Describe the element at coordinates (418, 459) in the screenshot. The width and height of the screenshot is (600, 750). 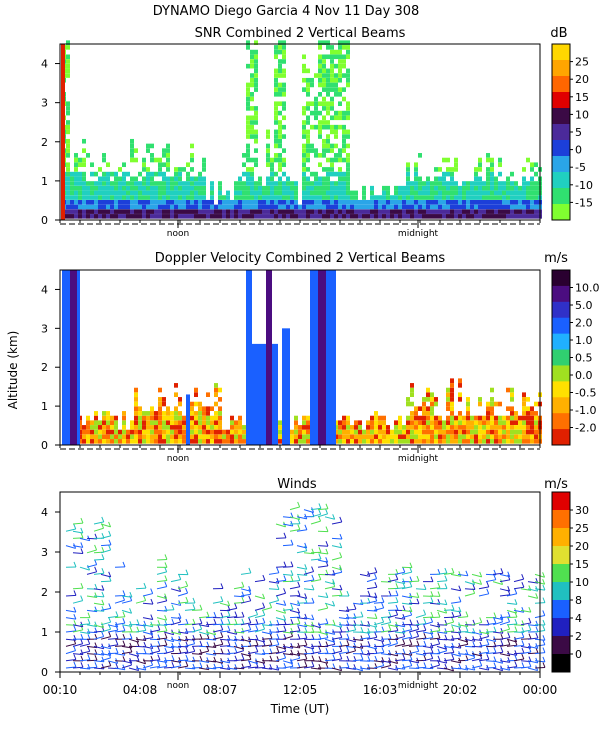
I see `doppler-daymark-label-1: midnight` at that location.